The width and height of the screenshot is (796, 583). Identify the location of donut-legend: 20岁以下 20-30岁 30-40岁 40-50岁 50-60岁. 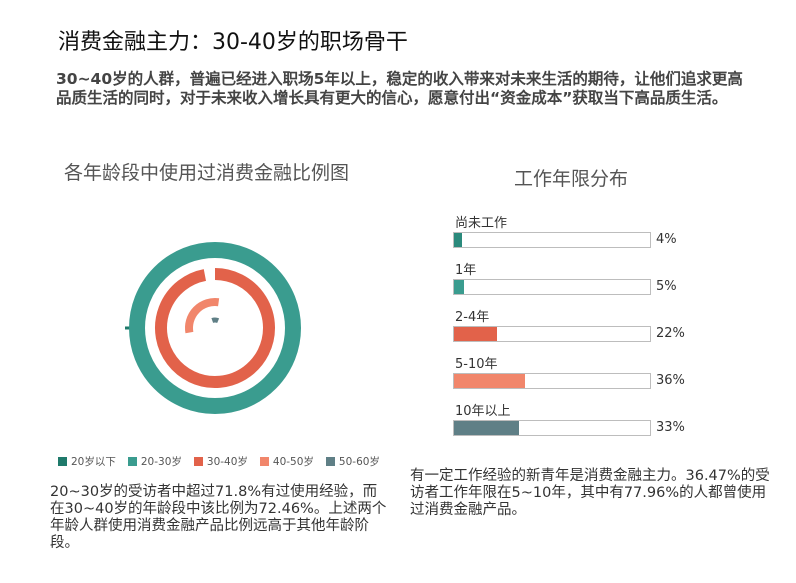
(219, 461).